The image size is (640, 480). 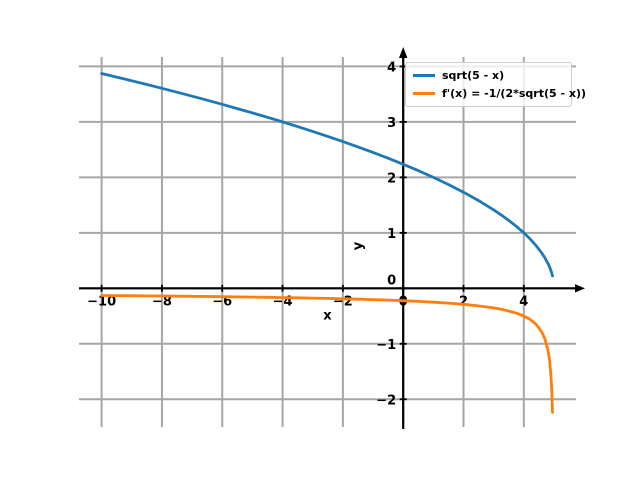 I want to click on x-tick-label: 2, so click(x=463, y=301).